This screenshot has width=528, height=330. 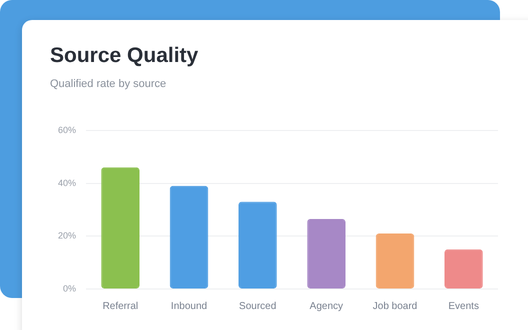 I want to click on x-tick-label: Referral, so click(x=120, y=306).